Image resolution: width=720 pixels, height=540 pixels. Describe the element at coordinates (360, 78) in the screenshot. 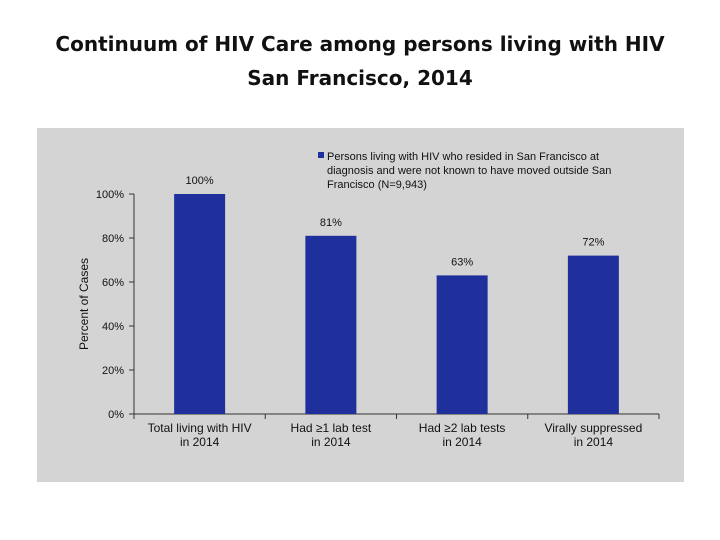

I see `chart-subtitle: San Francisco, 2014` at that location.